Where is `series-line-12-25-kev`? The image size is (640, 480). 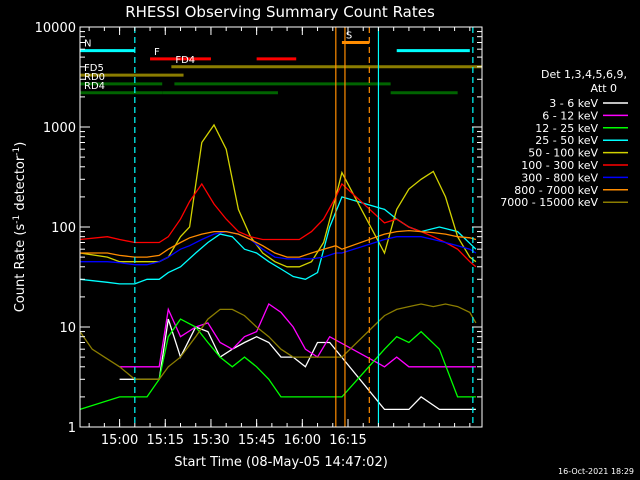 series-line-12-25-kev is located at coordinates (277, 364).